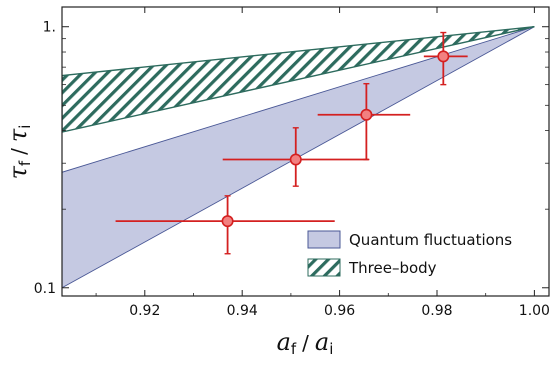 The width and height of the screenshot is (560, 369). What do you see at coordinates (339, 311) in the screenshot?
I see `x-tick-label: 0.96` at bounding box center [339, 311].